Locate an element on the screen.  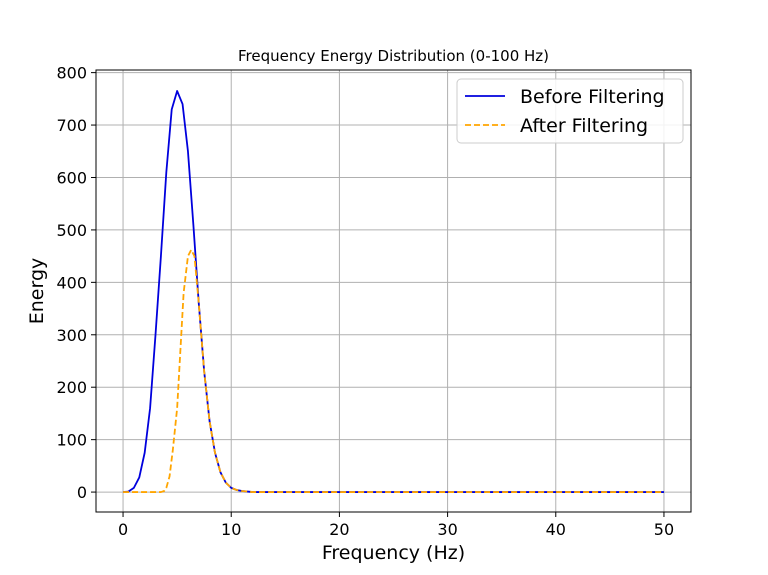
y-tick-label: 300 is located at coordinates (71, 335).